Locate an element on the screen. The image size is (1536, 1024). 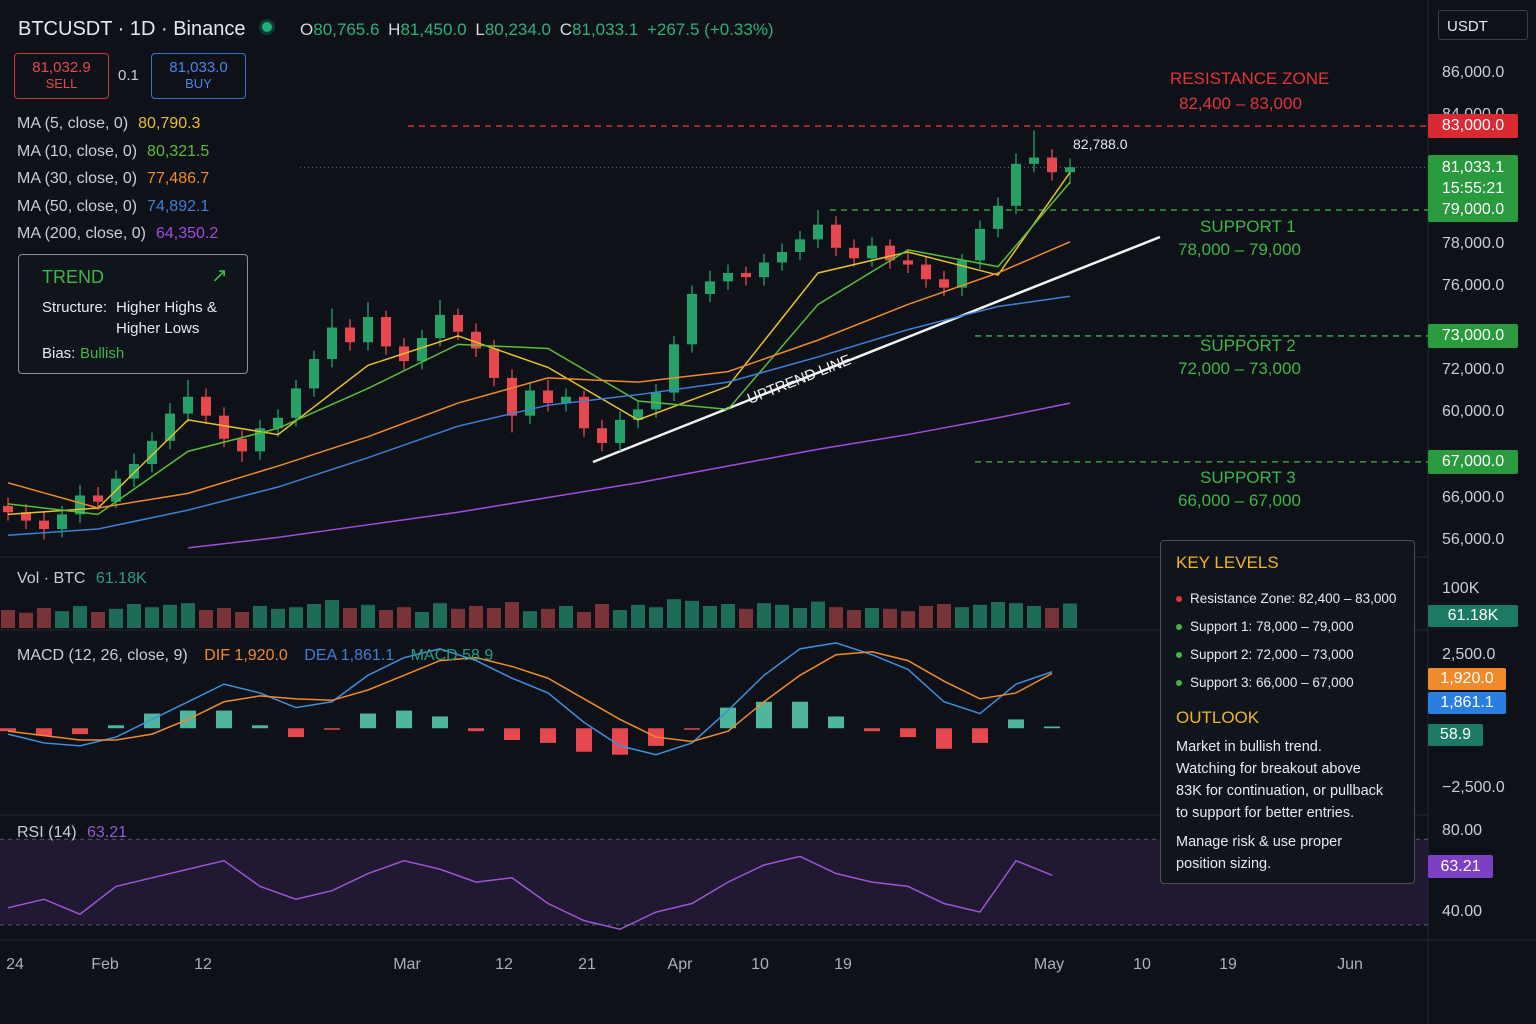
value: 77,486.7 is located at coordinates (178, 178).